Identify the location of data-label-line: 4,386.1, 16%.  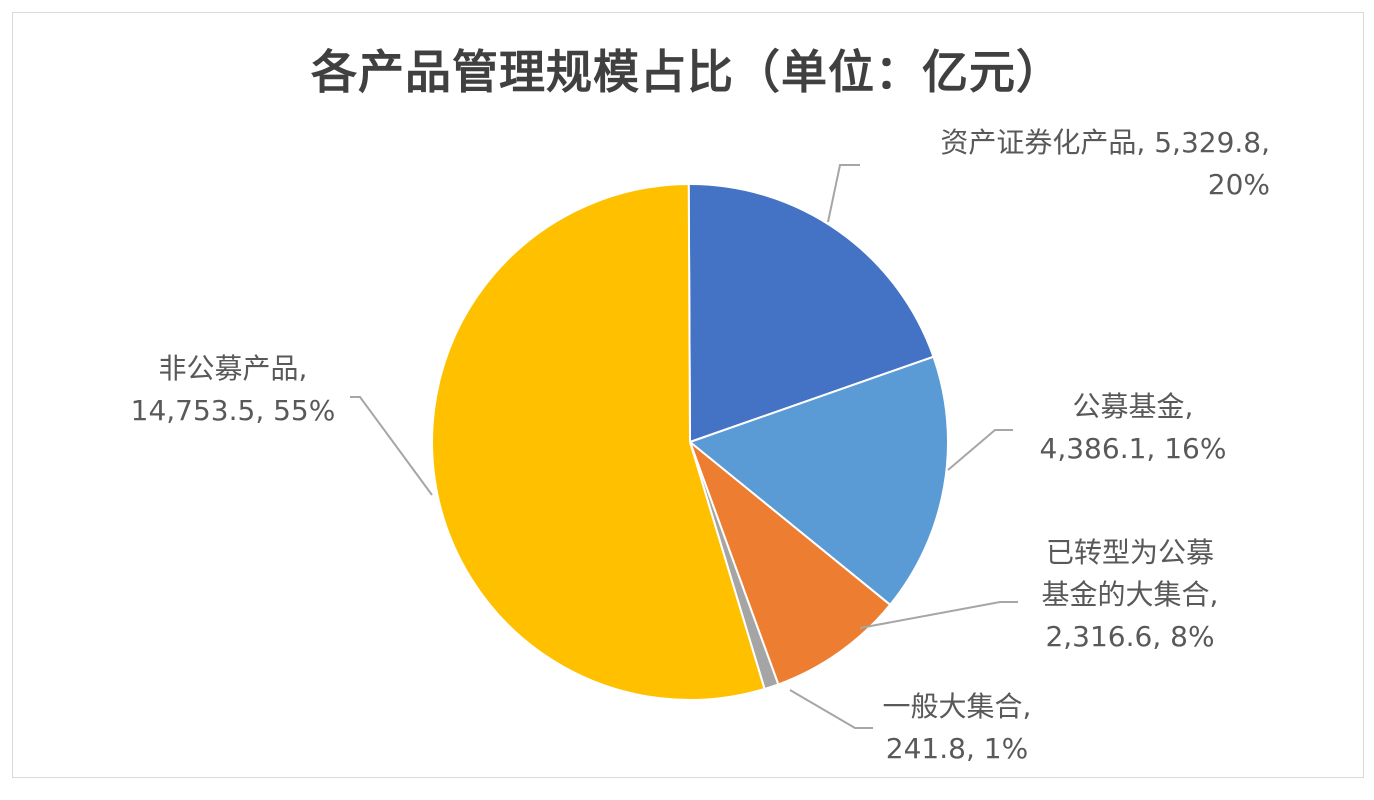
(1133, 448).